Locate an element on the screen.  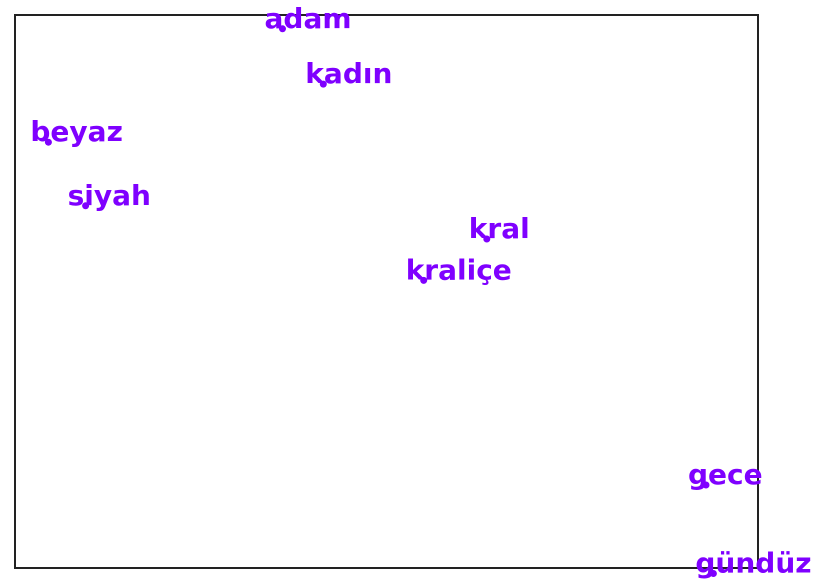
point-label-7: gündüz is located at coordinates (753, 563).